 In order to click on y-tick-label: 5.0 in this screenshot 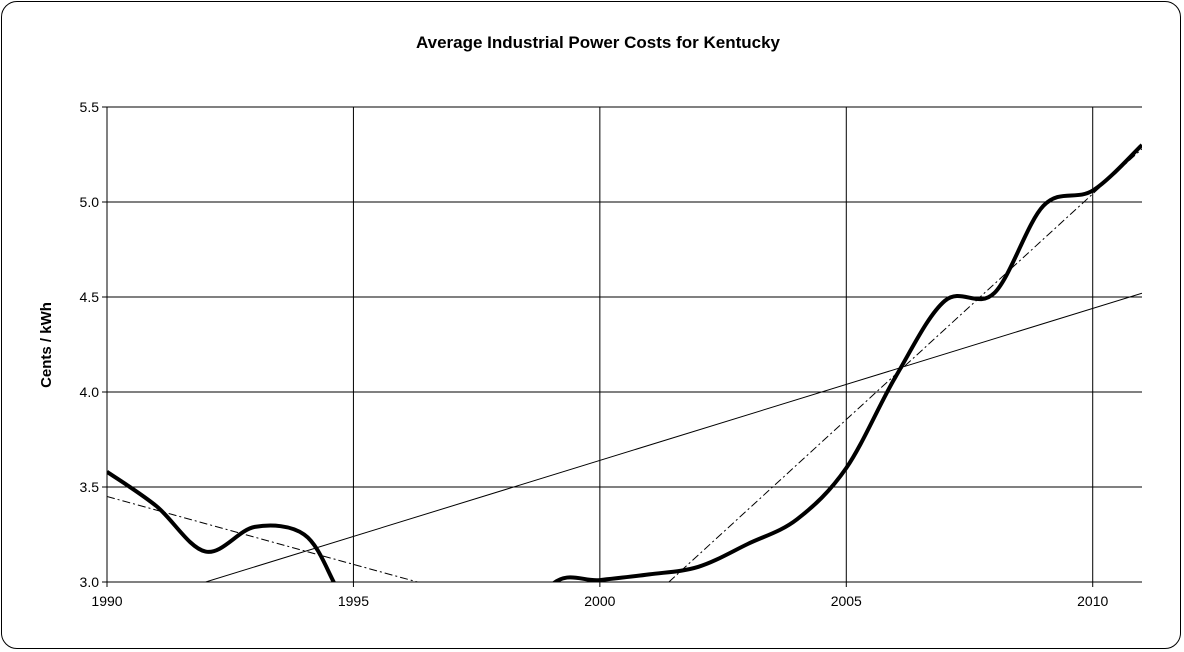, I will do `click(90, 202)`.